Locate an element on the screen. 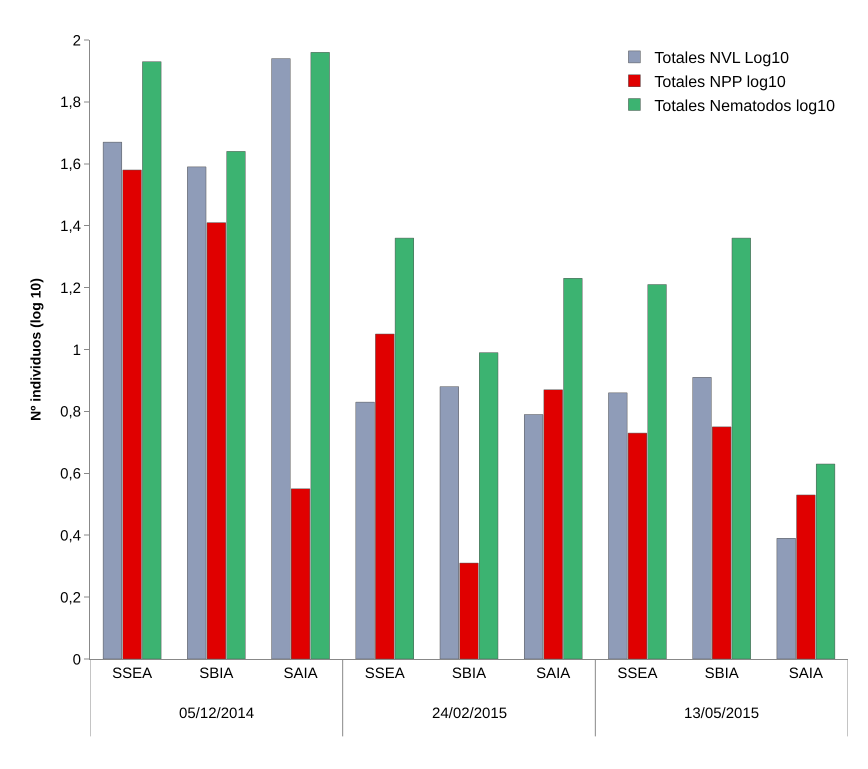 Image resolution: width=868 pixels, height=769 pixels. y-tick-label: 1,4 is located at coordinates (70, 226).